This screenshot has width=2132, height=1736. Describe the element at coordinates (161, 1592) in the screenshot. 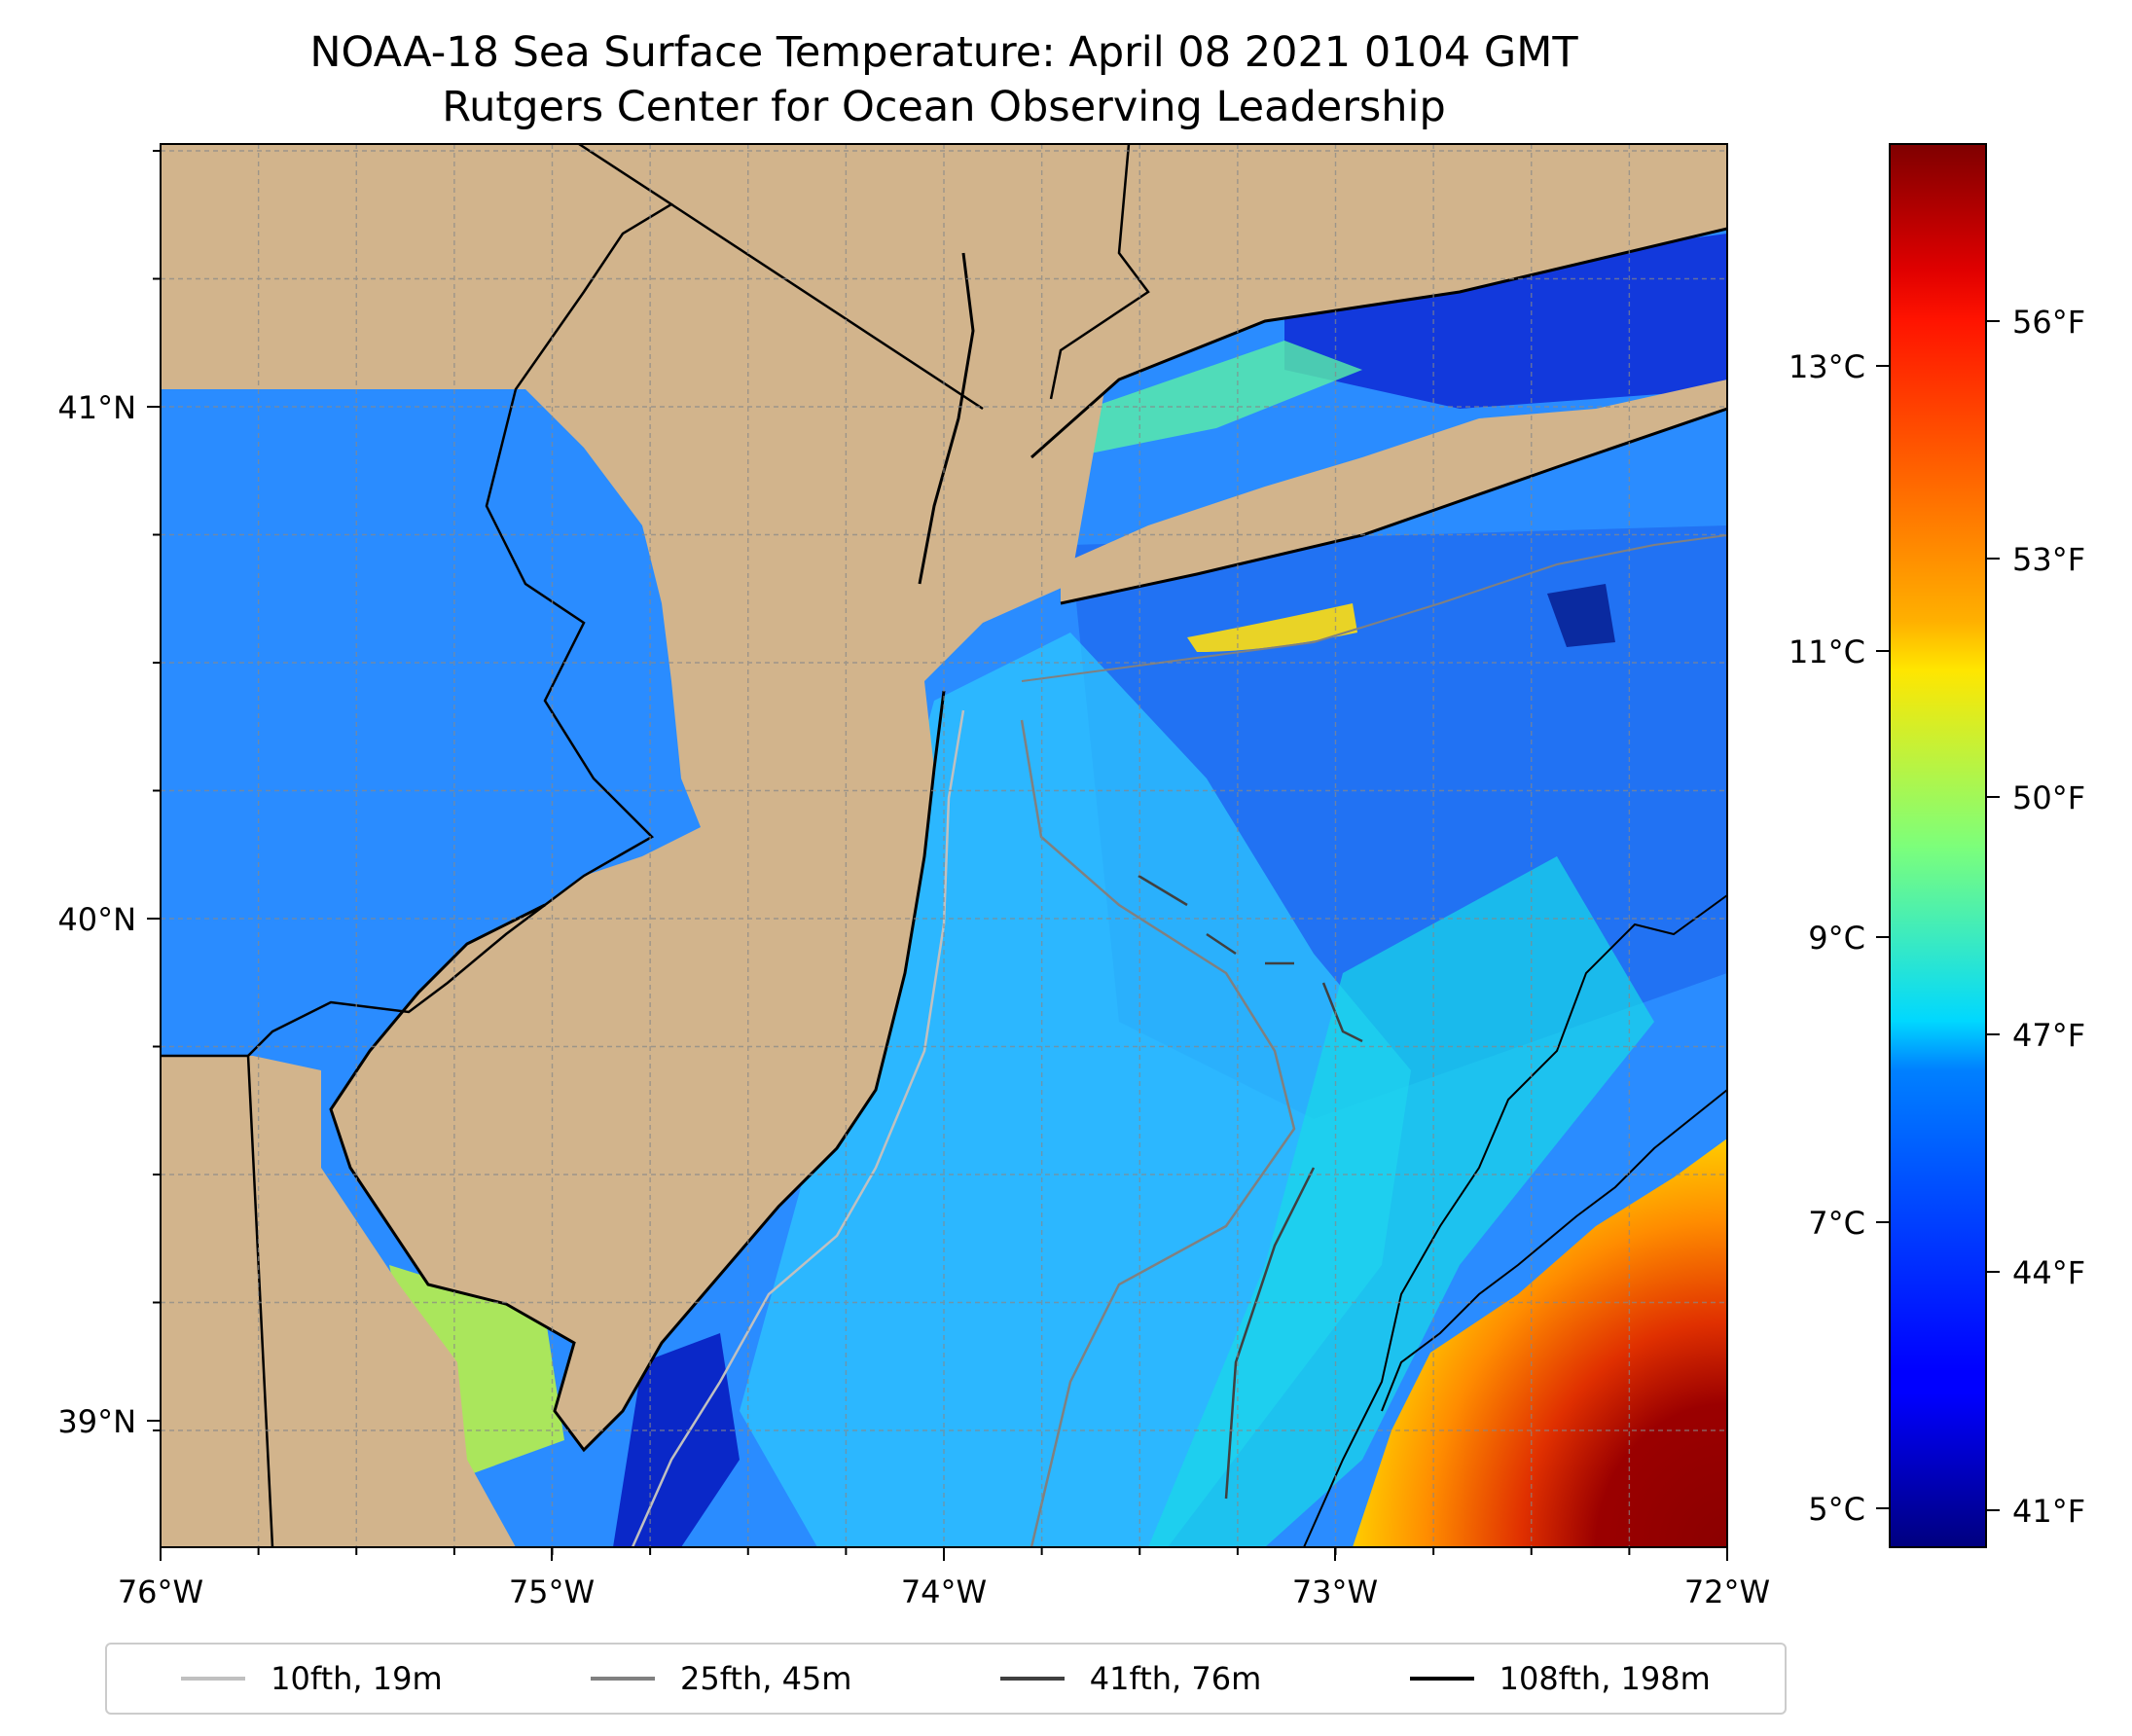

I see `x-tick-label-76w: 76°W` at that location.